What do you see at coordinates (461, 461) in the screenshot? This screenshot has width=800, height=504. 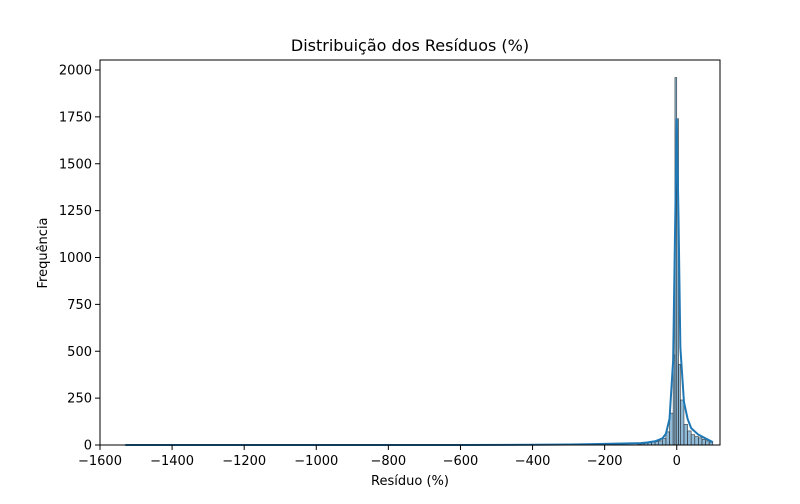 I see `x-tick-label: −600` at bounding box center [461, 461].